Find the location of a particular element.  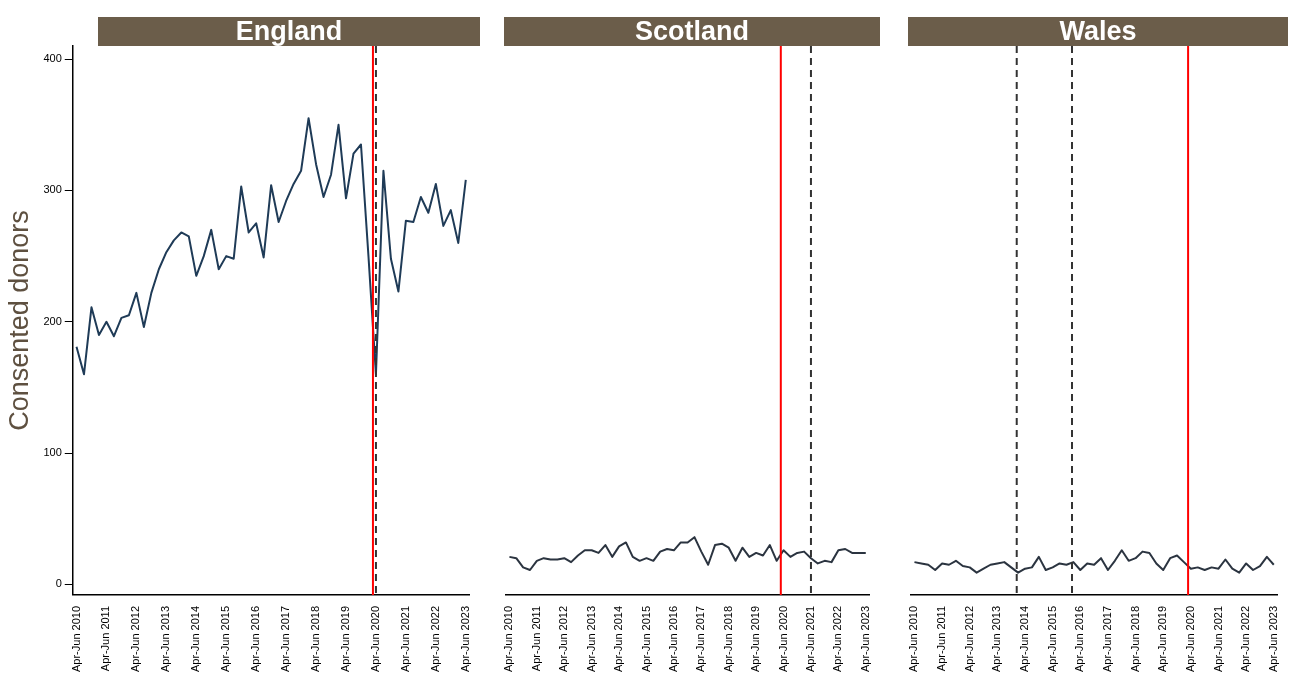

chart-title: England is located at coordinates (289, 31).